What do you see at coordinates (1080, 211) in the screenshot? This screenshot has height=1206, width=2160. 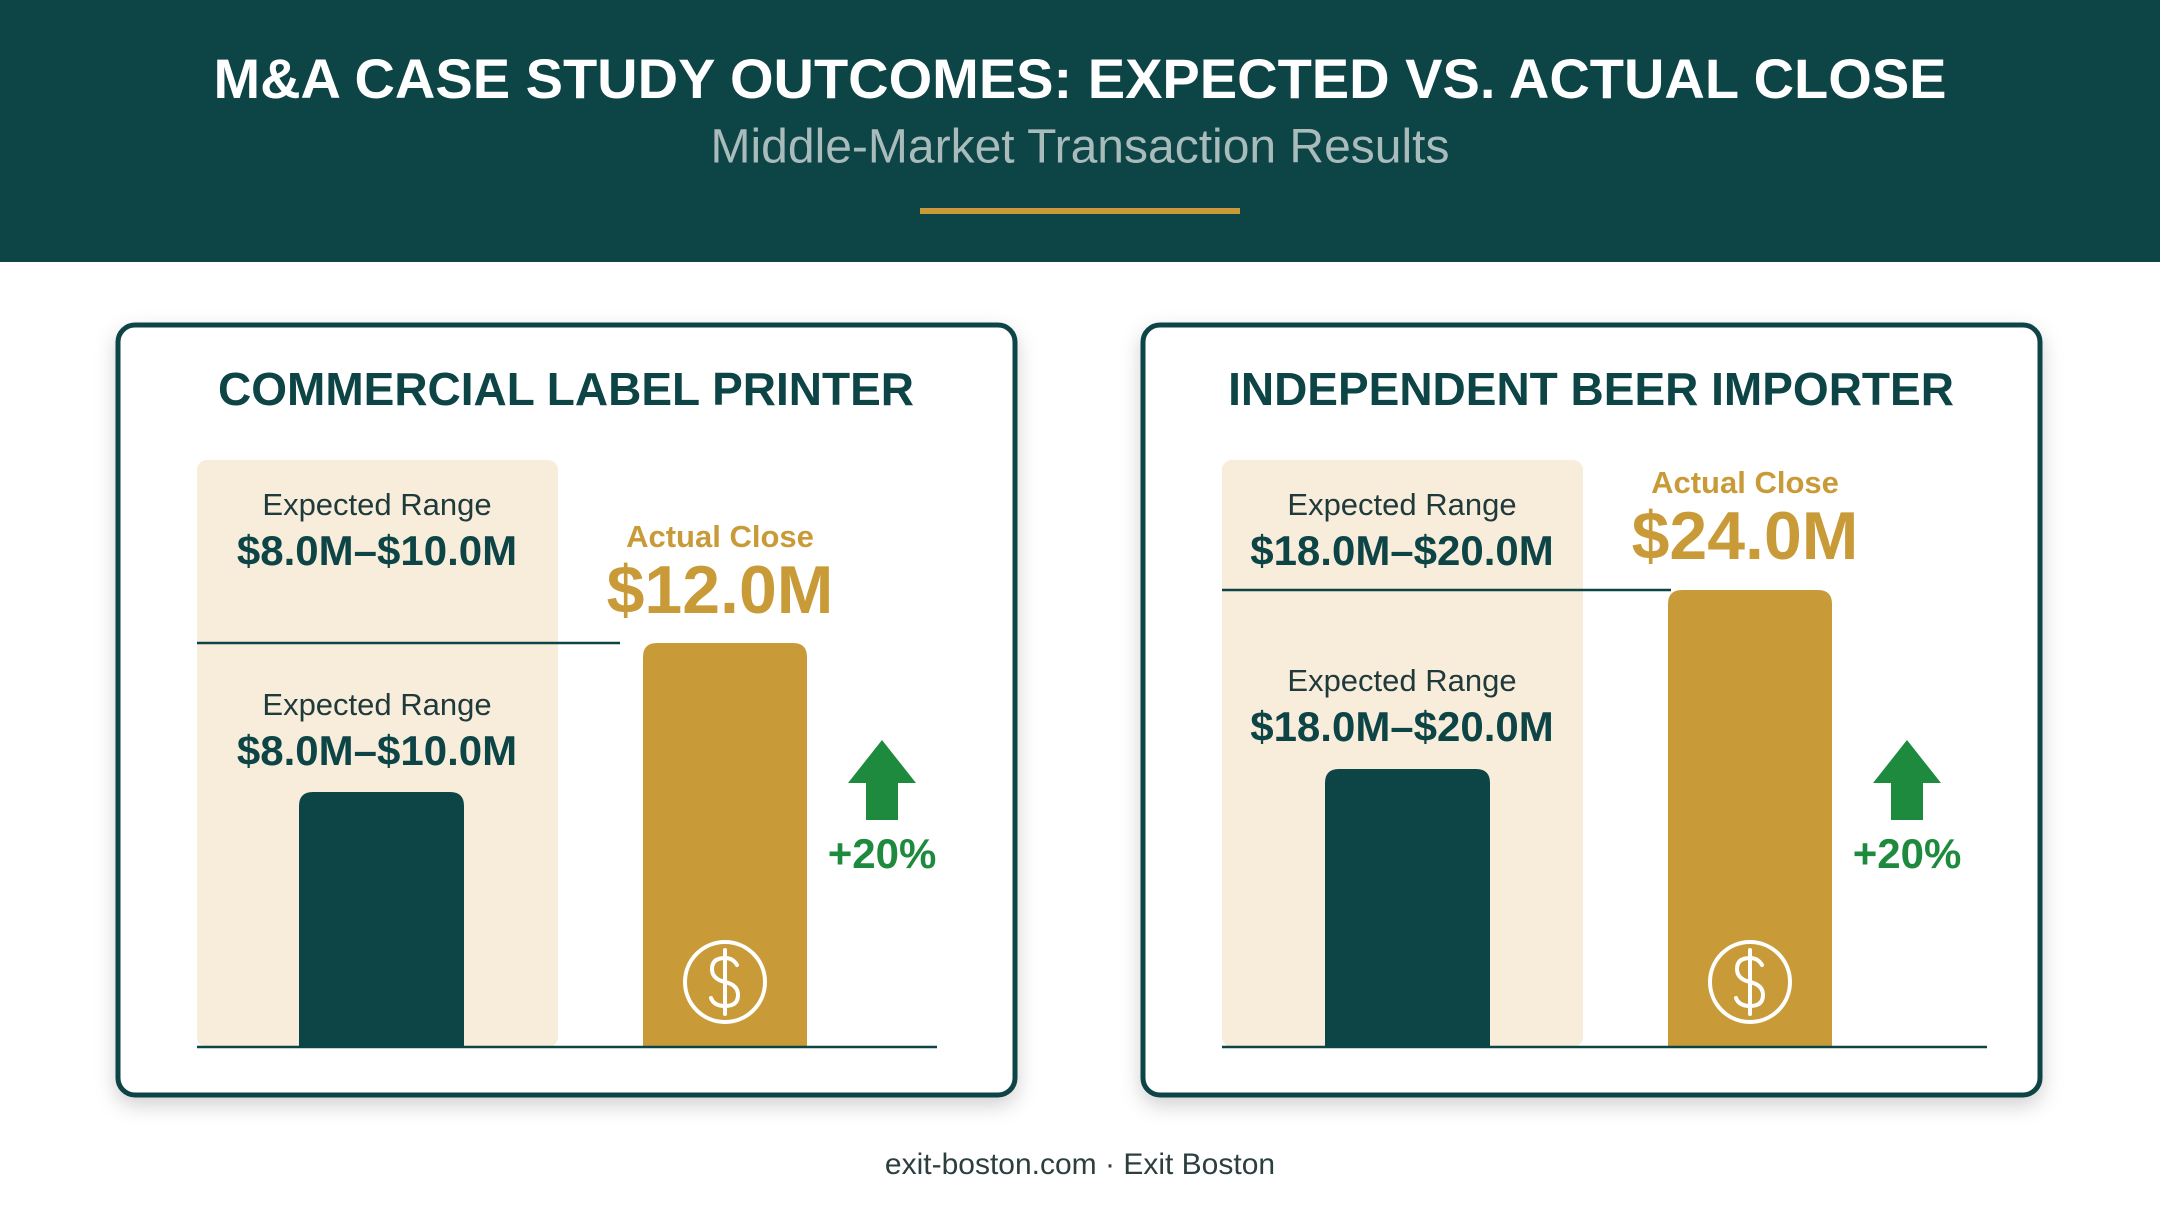 I see `header-rule` at bounding box center [1080, 211].